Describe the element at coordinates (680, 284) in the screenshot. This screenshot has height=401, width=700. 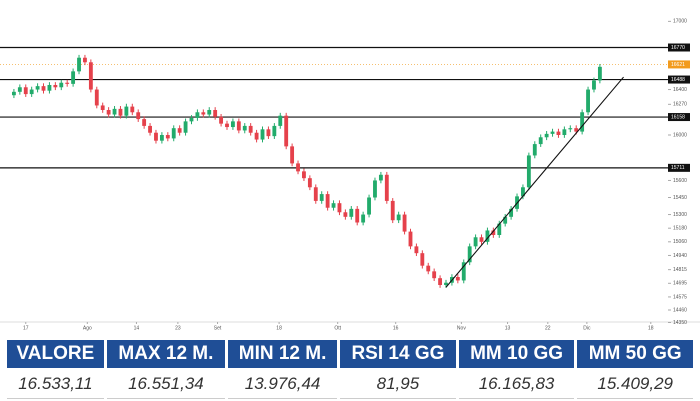
I see `y-tick-label: 14695` at that location.